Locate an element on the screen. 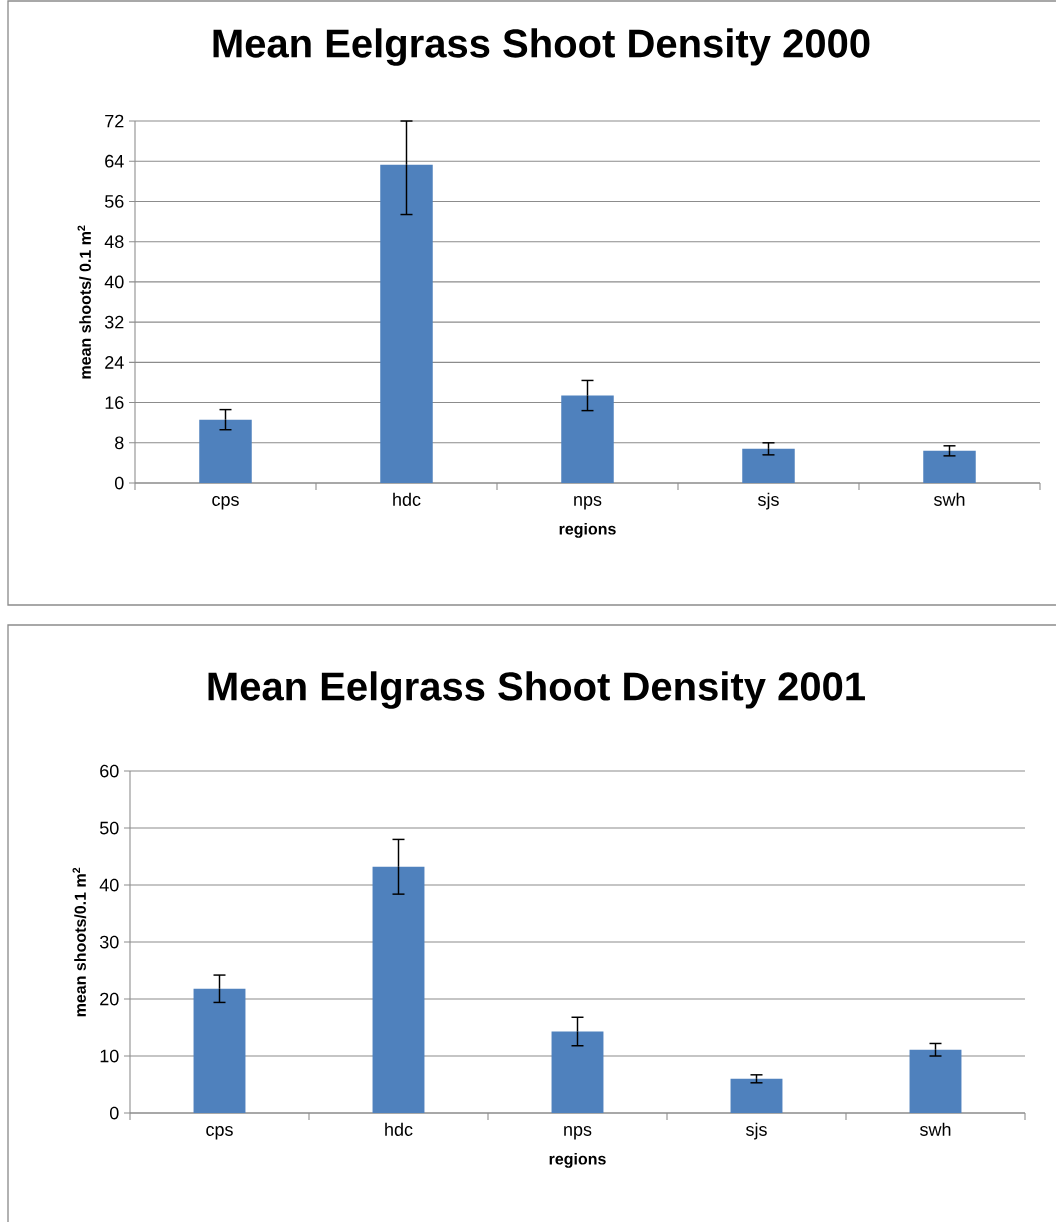 This screenshot has width=1056, height=1222. y-tick-label: 24 is located at coordinates (114, 362).